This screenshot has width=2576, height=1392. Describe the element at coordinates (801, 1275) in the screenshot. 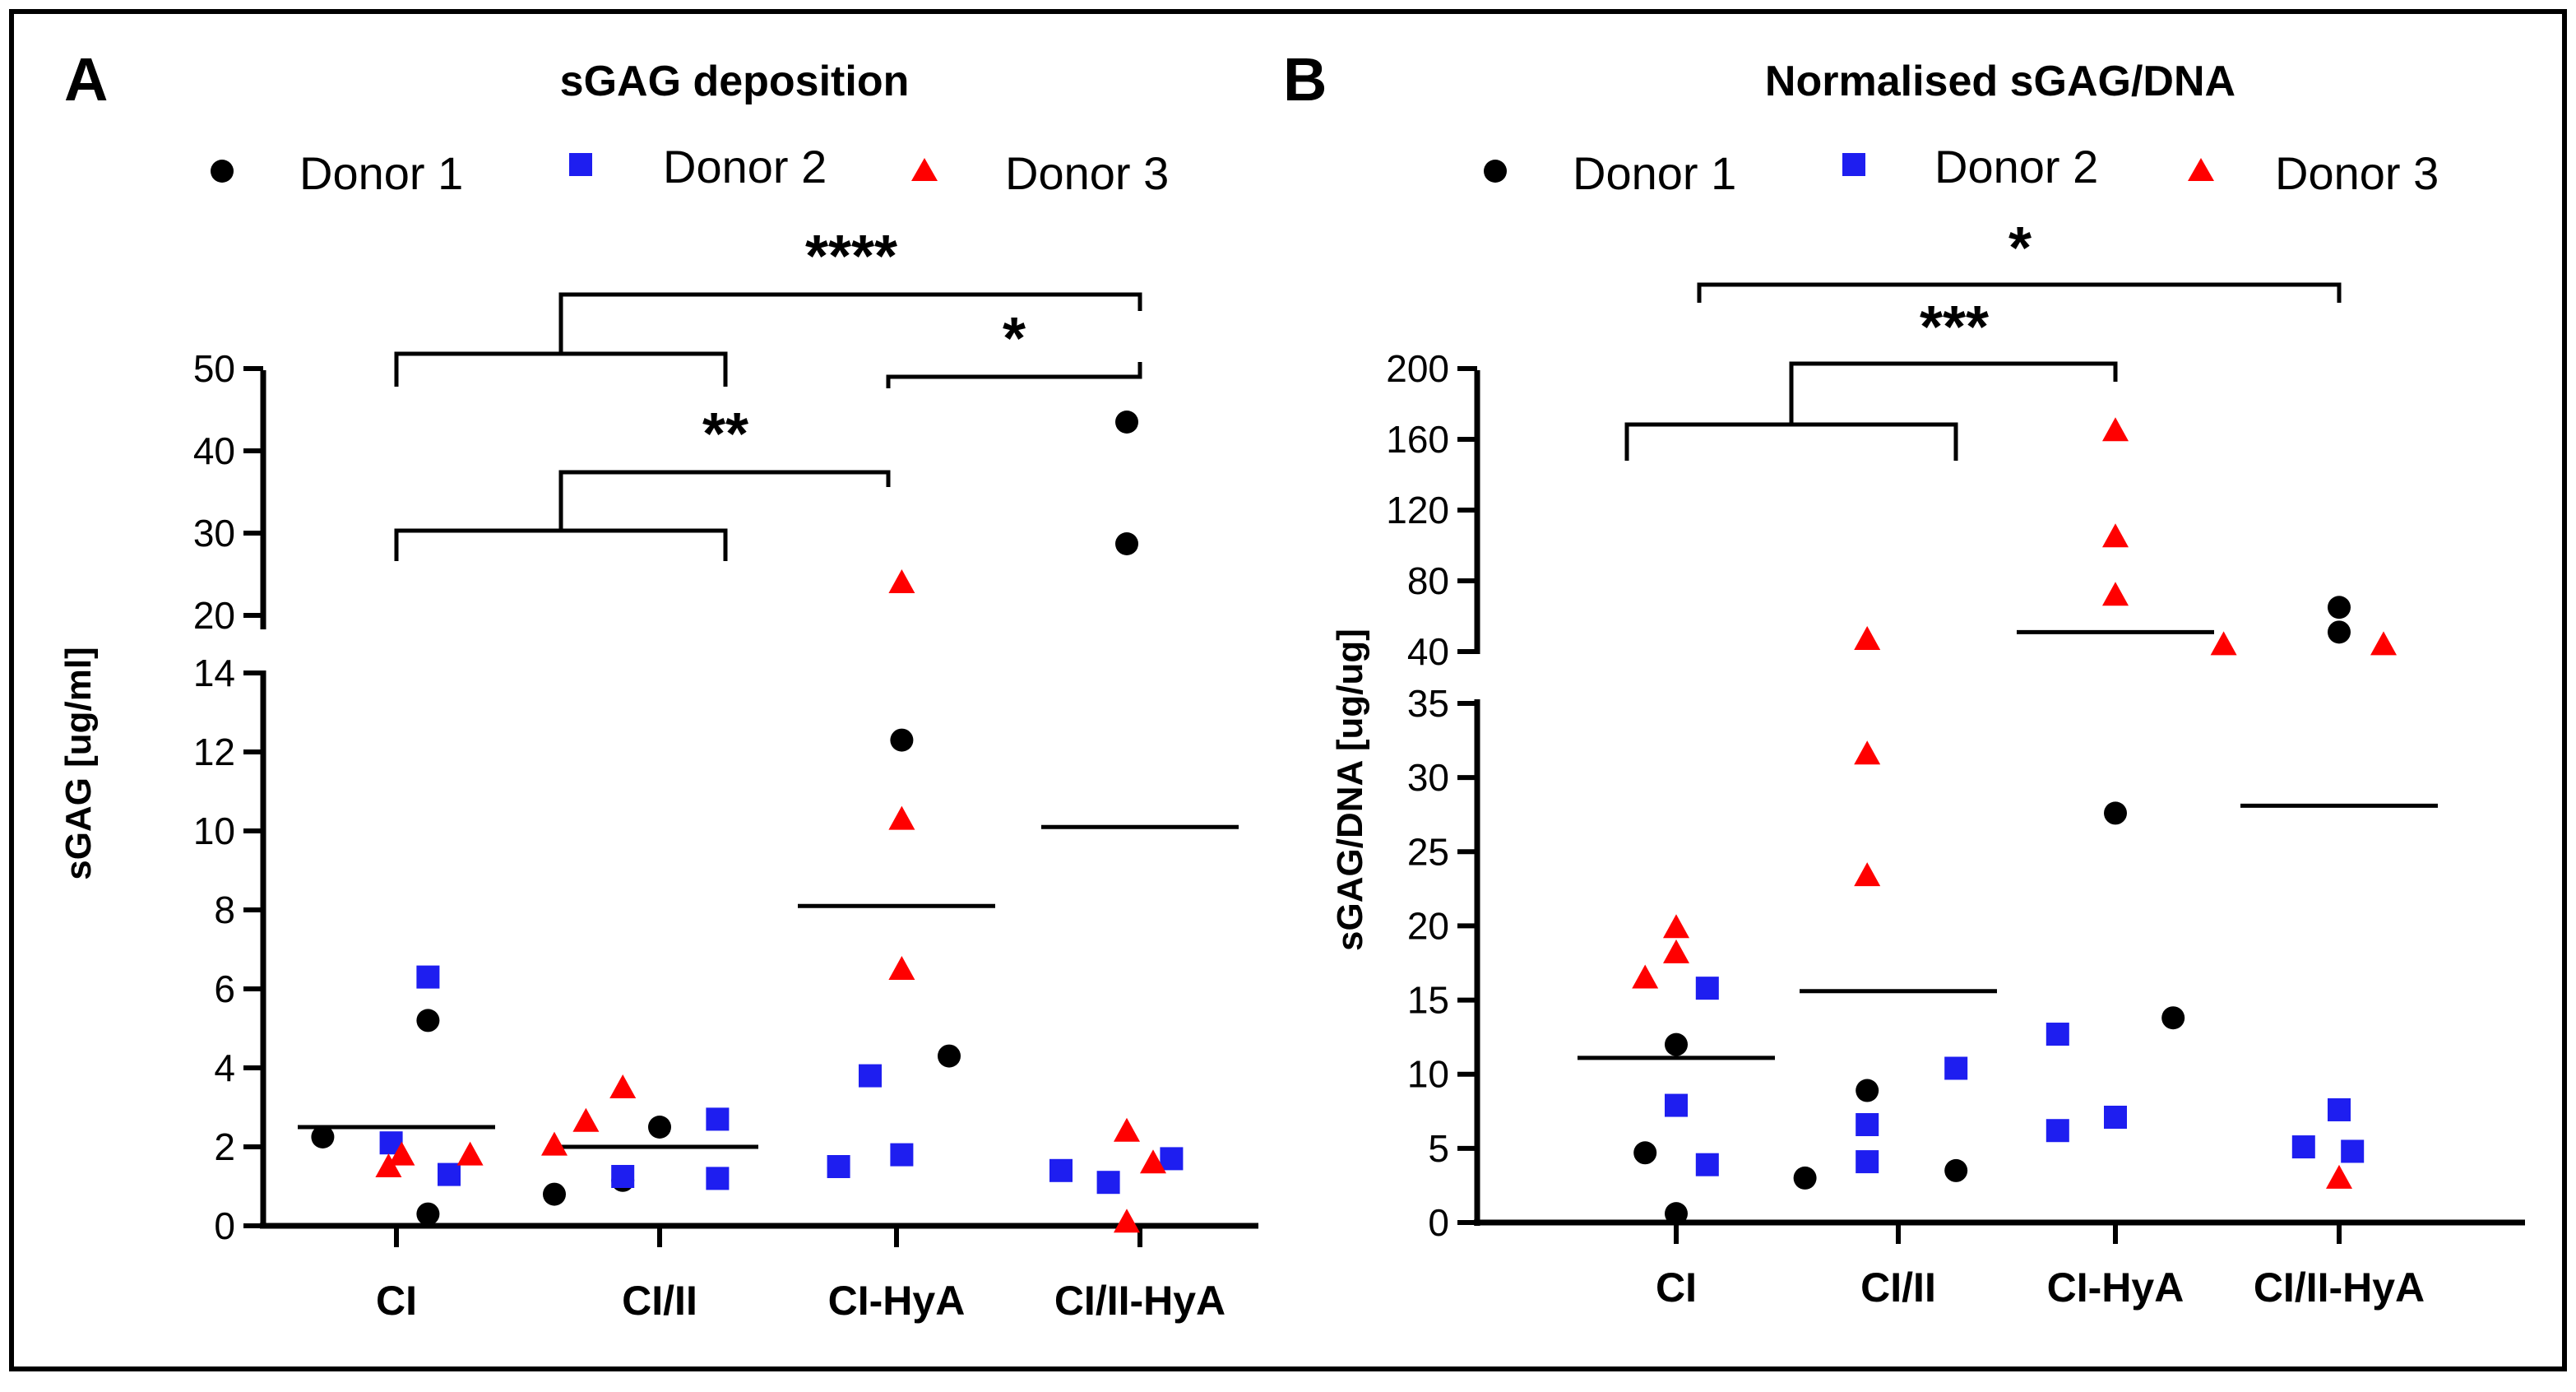

I see `panel-a-xticks: CI CI/II CI-HyA CI/II-HyA` at that location.